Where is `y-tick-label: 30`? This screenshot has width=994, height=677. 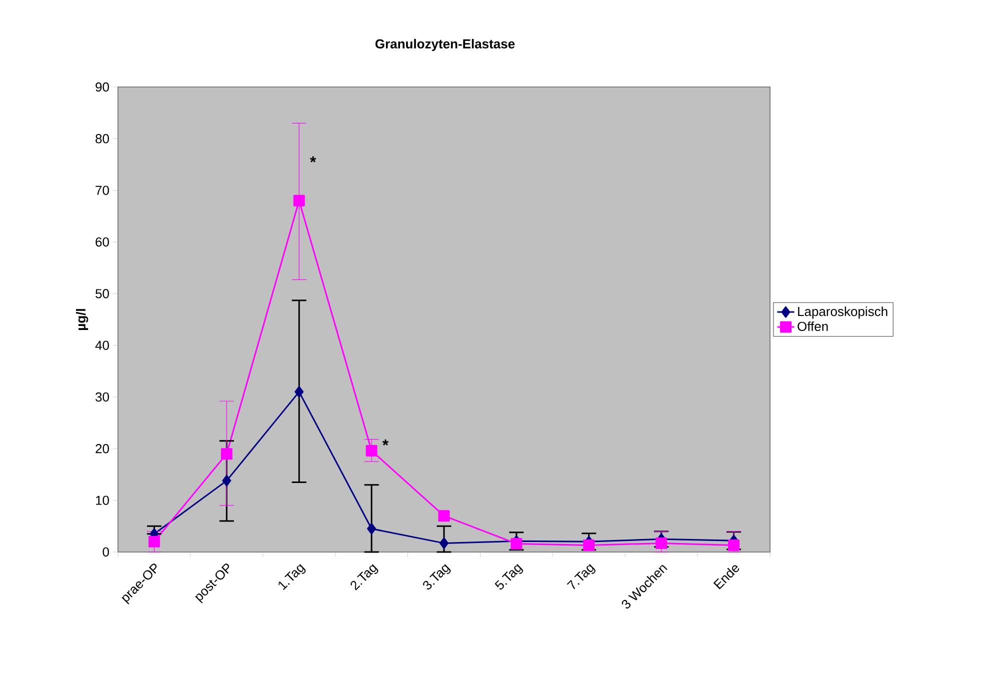 y-tick-label: 30 is located at coordinates (102, 397).